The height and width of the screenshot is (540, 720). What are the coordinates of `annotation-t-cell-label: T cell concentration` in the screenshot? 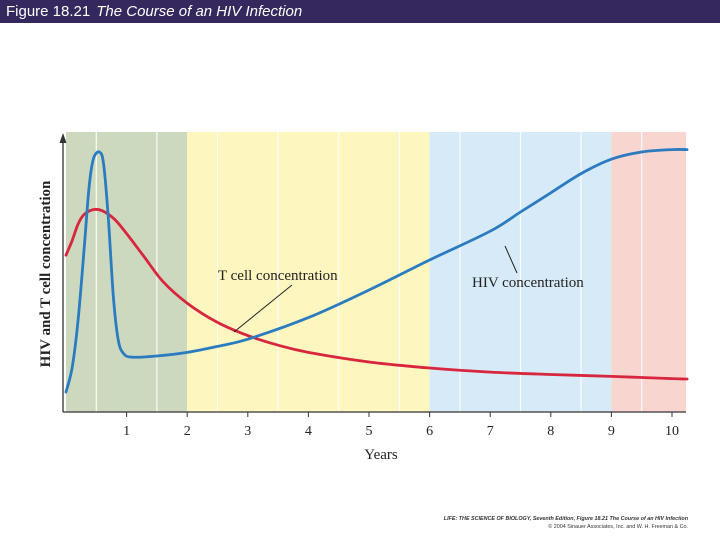 It's located at (278, 276).